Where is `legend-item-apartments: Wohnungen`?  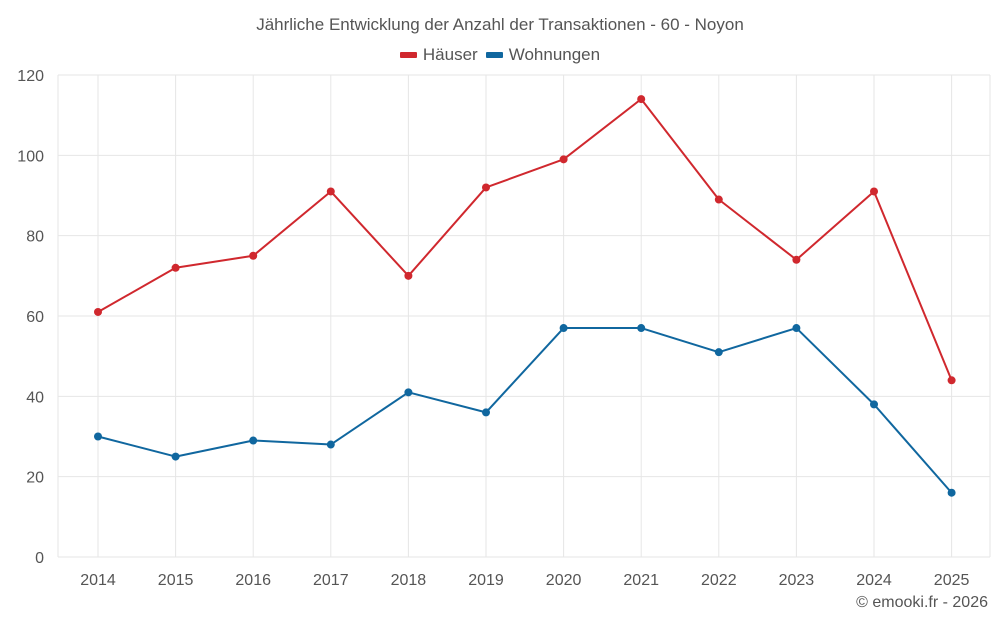
legend-item-apartments: Wohnungen is located at coordinates (543, 55).